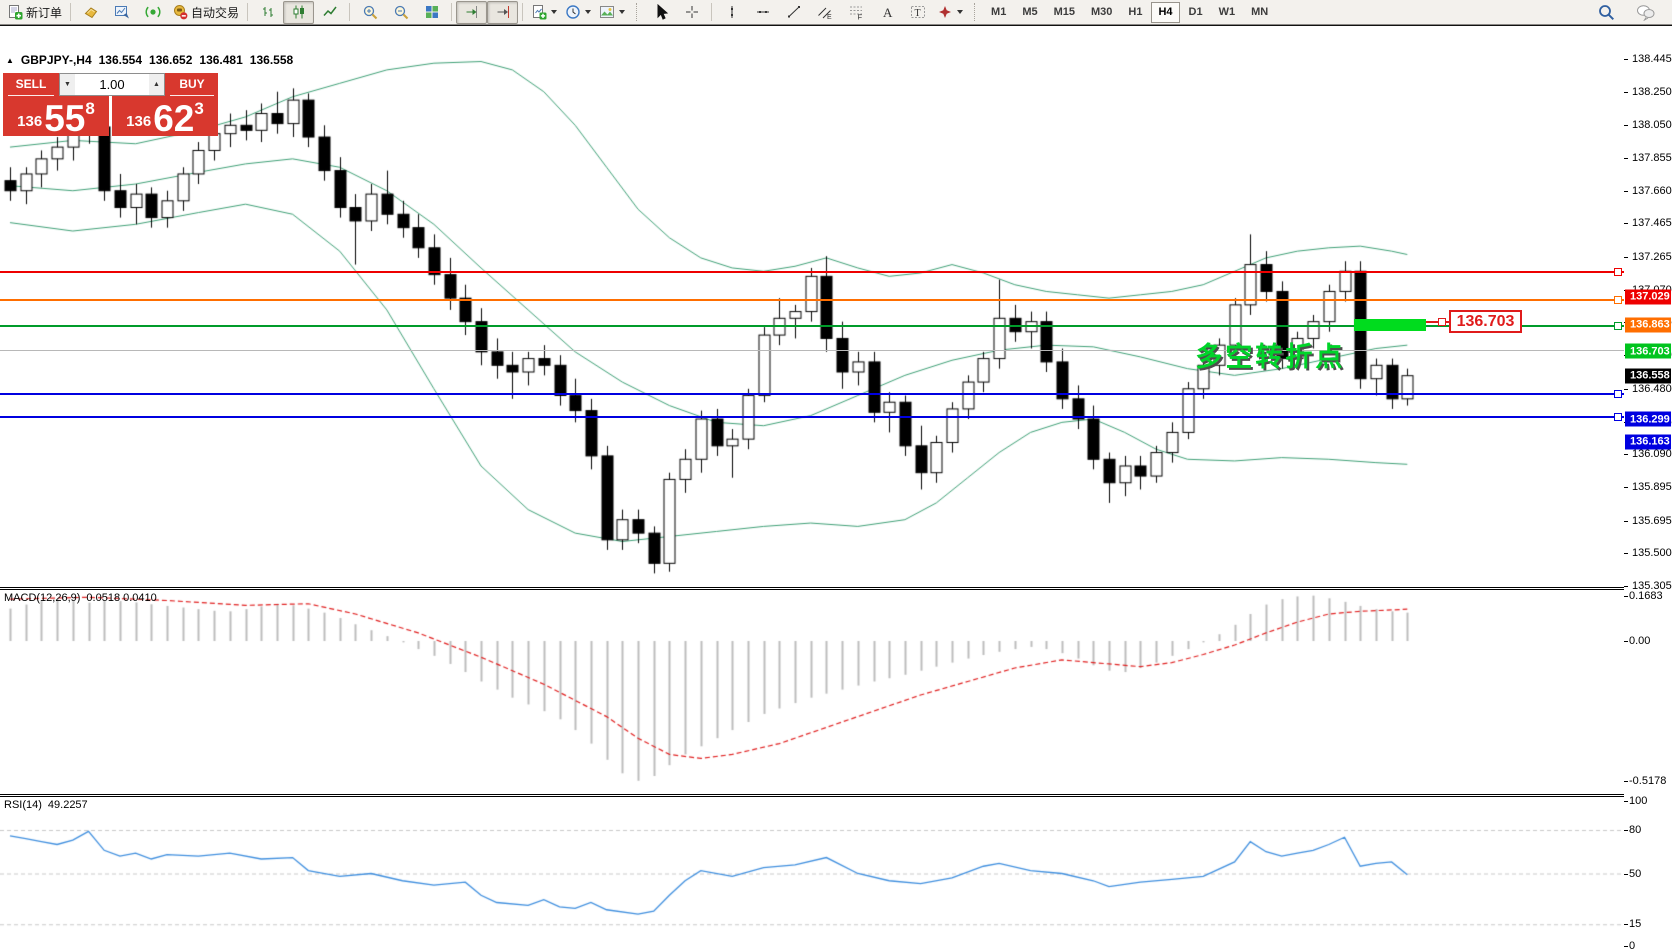  Describe the element at coordinates (152, 12) in the screenshot. I see `signals-button` at that location.